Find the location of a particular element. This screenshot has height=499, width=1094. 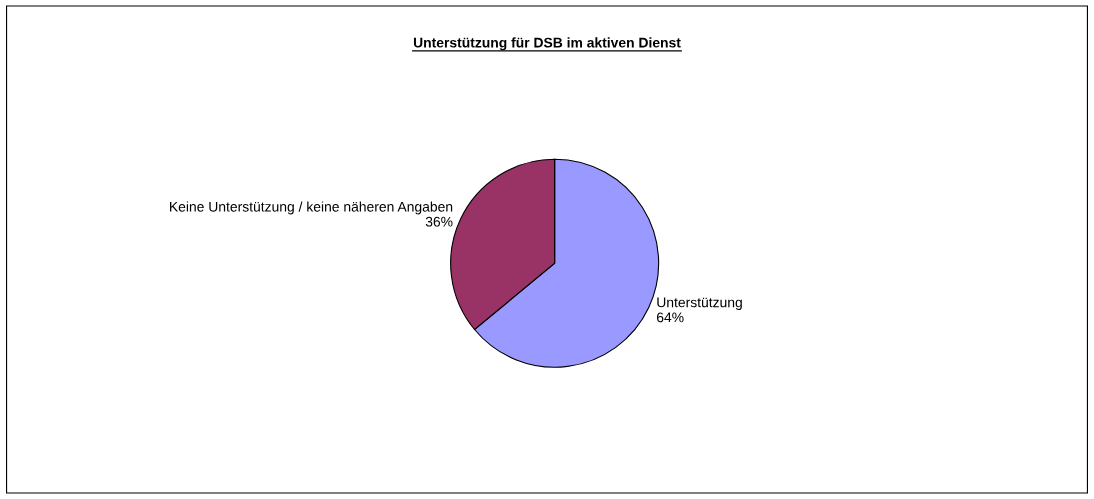

data-label: 64% is located at coordinates (670, 317).